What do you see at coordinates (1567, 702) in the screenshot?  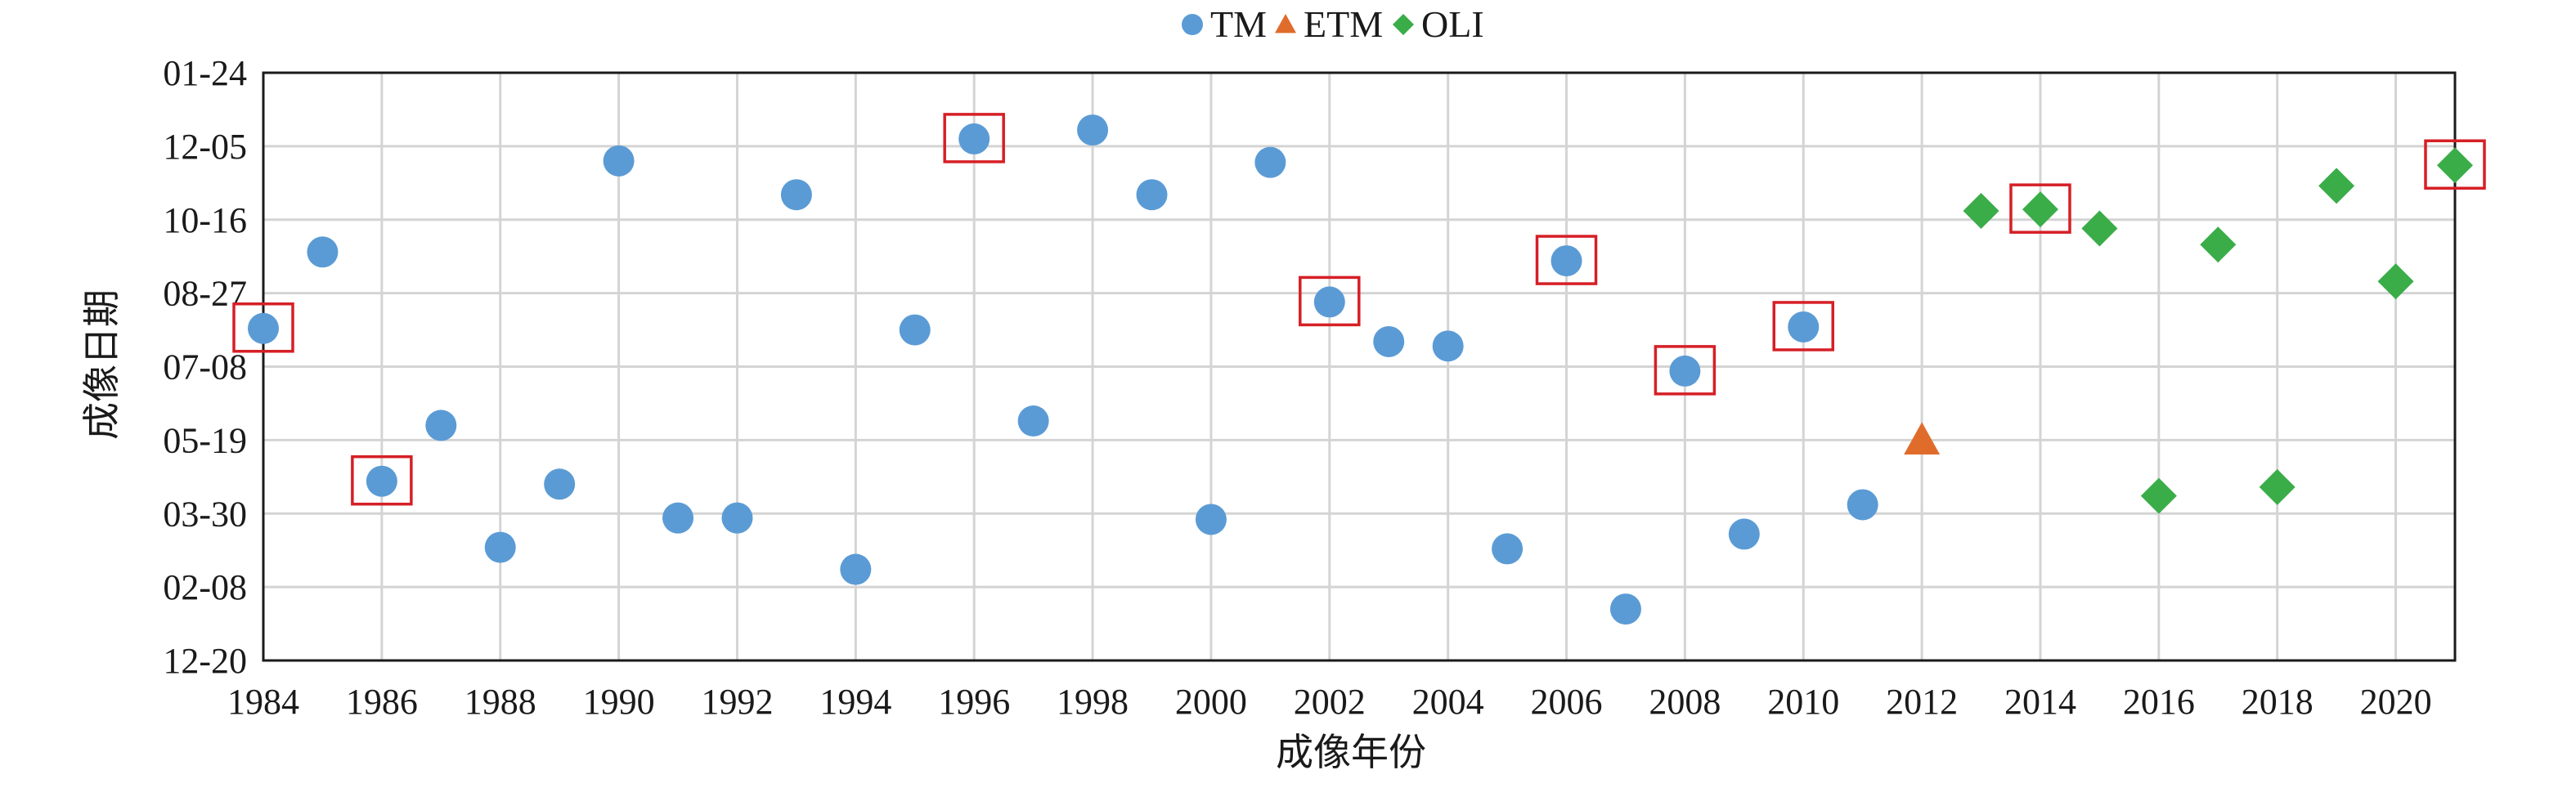 I see `x-tick-label: 2006` at bounding box center [1567, 702].